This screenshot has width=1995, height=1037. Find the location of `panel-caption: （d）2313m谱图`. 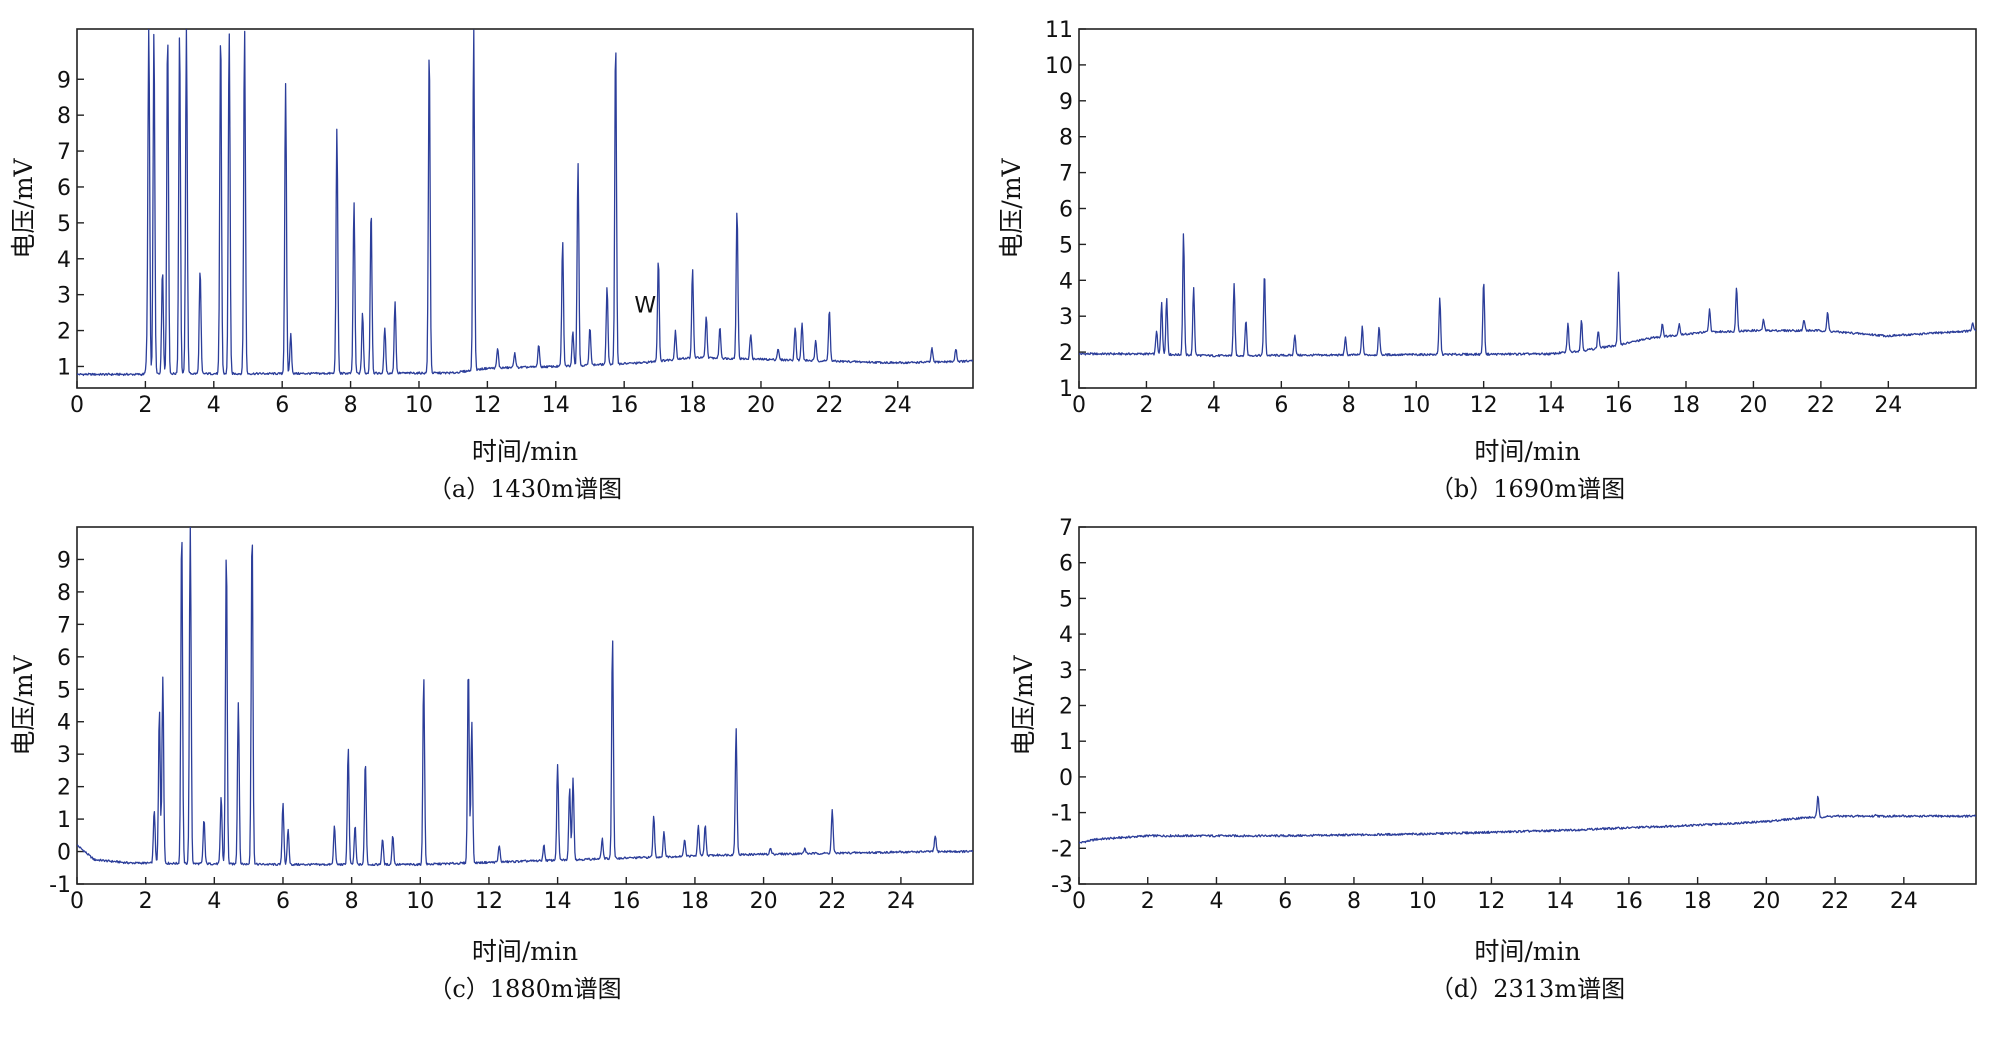

panel-caption: （d）2313m谱图 is located at coordinates (1527, 989).